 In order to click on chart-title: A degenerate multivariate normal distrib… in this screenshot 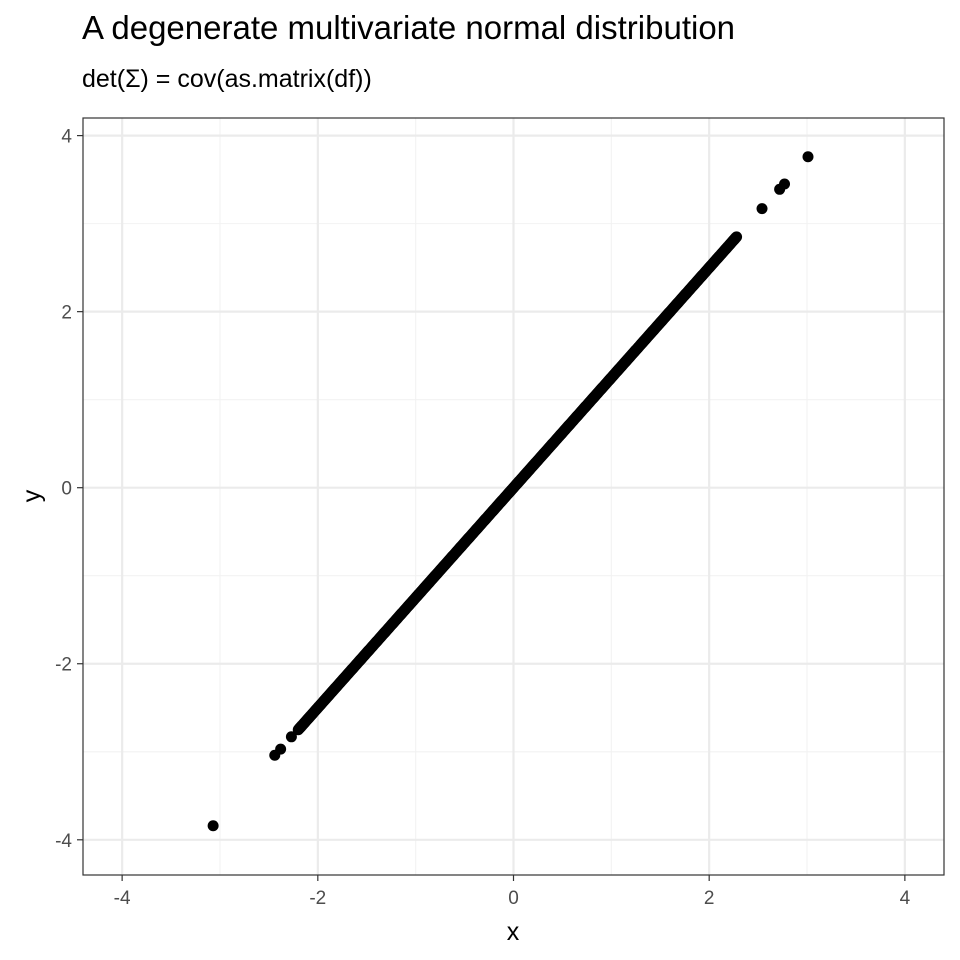, I will do `click(408, 27)`.